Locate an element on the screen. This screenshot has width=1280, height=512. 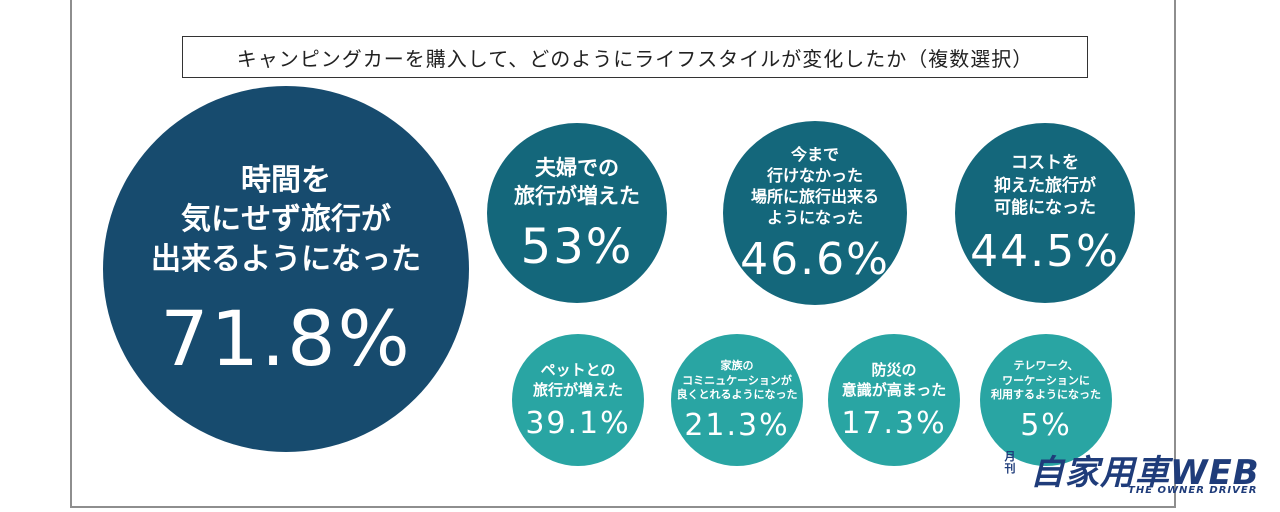
bubble-value: 53% is located at coordinates (577, 246).